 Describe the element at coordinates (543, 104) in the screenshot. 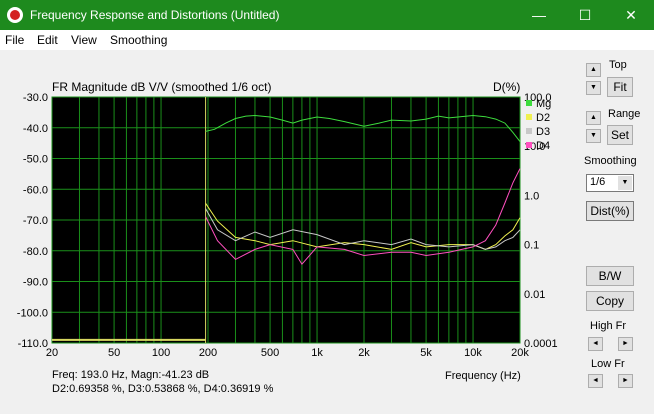

I see `legend-label: Mg` at that location.